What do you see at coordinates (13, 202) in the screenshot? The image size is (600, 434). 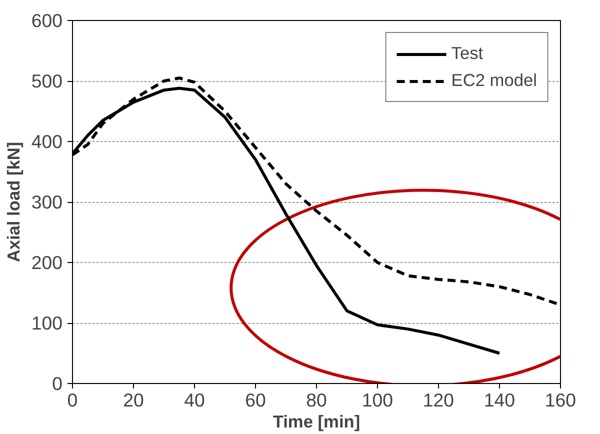 I see `y-axis-title: Axial load [kN]` at bounding box center [13, 202].